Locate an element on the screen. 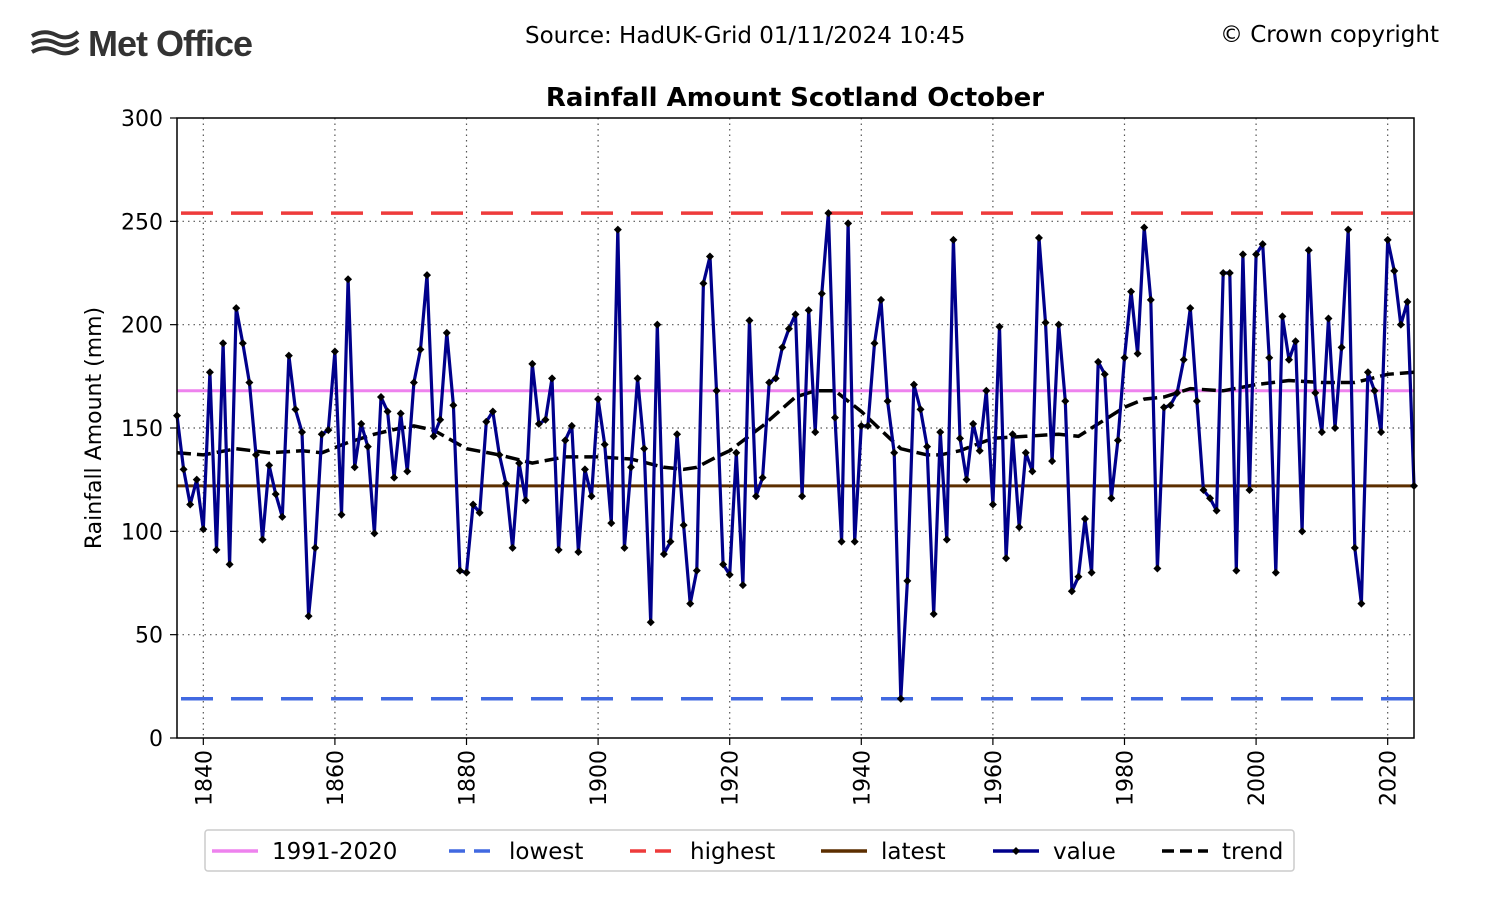 This screenshot has width=1500, height=900. met-office-waves-icon is located at coordinates (55, 43).